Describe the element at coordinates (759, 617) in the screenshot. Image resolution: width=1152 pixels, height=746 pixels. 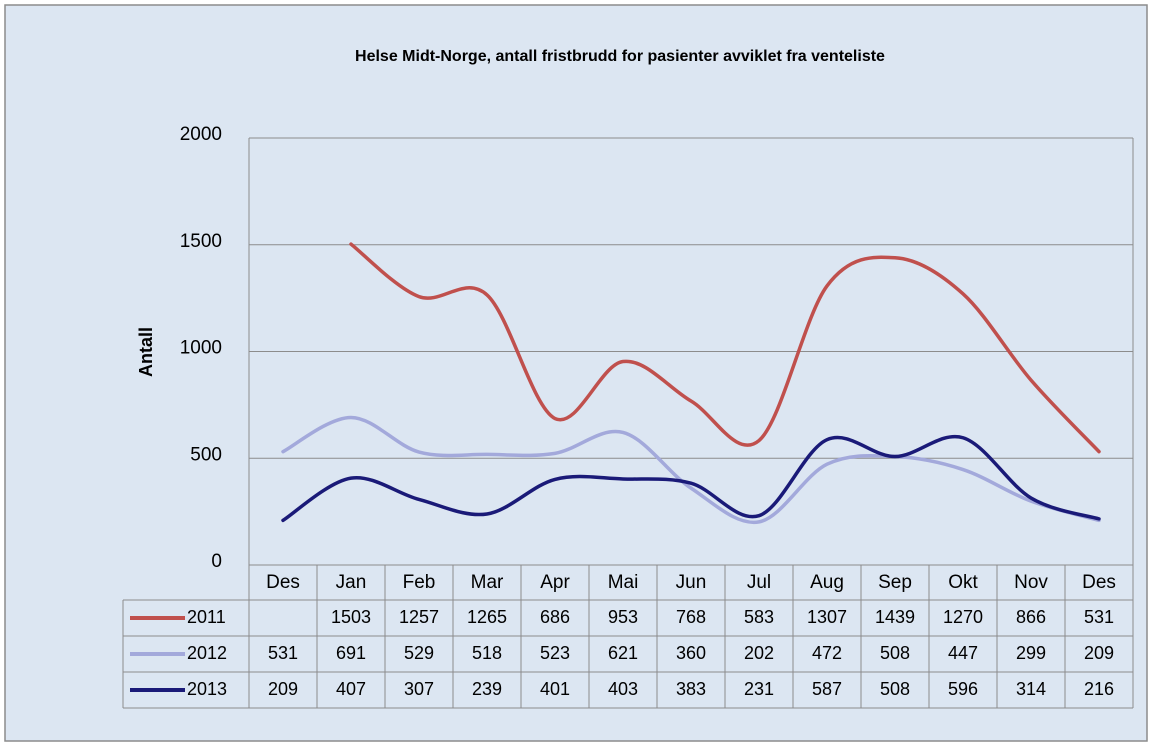
I see `table-value: 583` at that location.